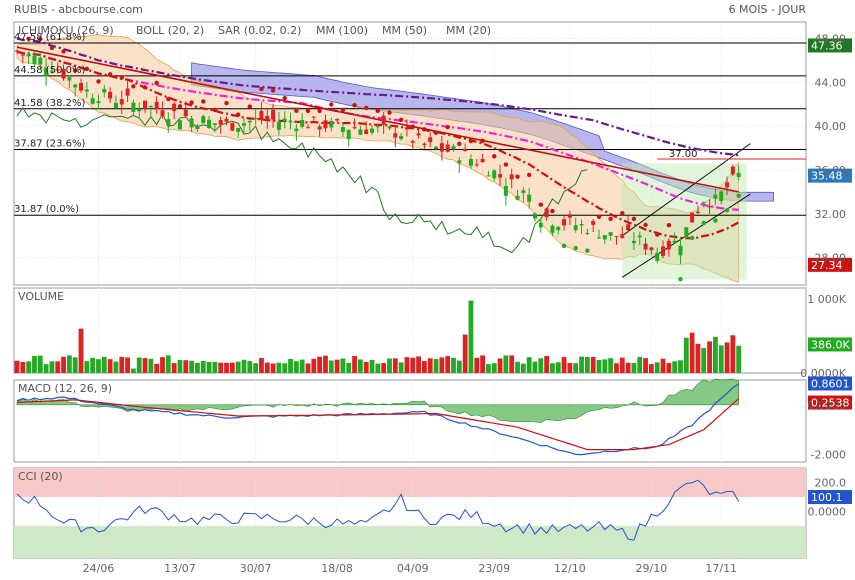  Describe the element at coordinates (570, 568) in the screenshot. I see `x-tick-label: 12/10` at that location.